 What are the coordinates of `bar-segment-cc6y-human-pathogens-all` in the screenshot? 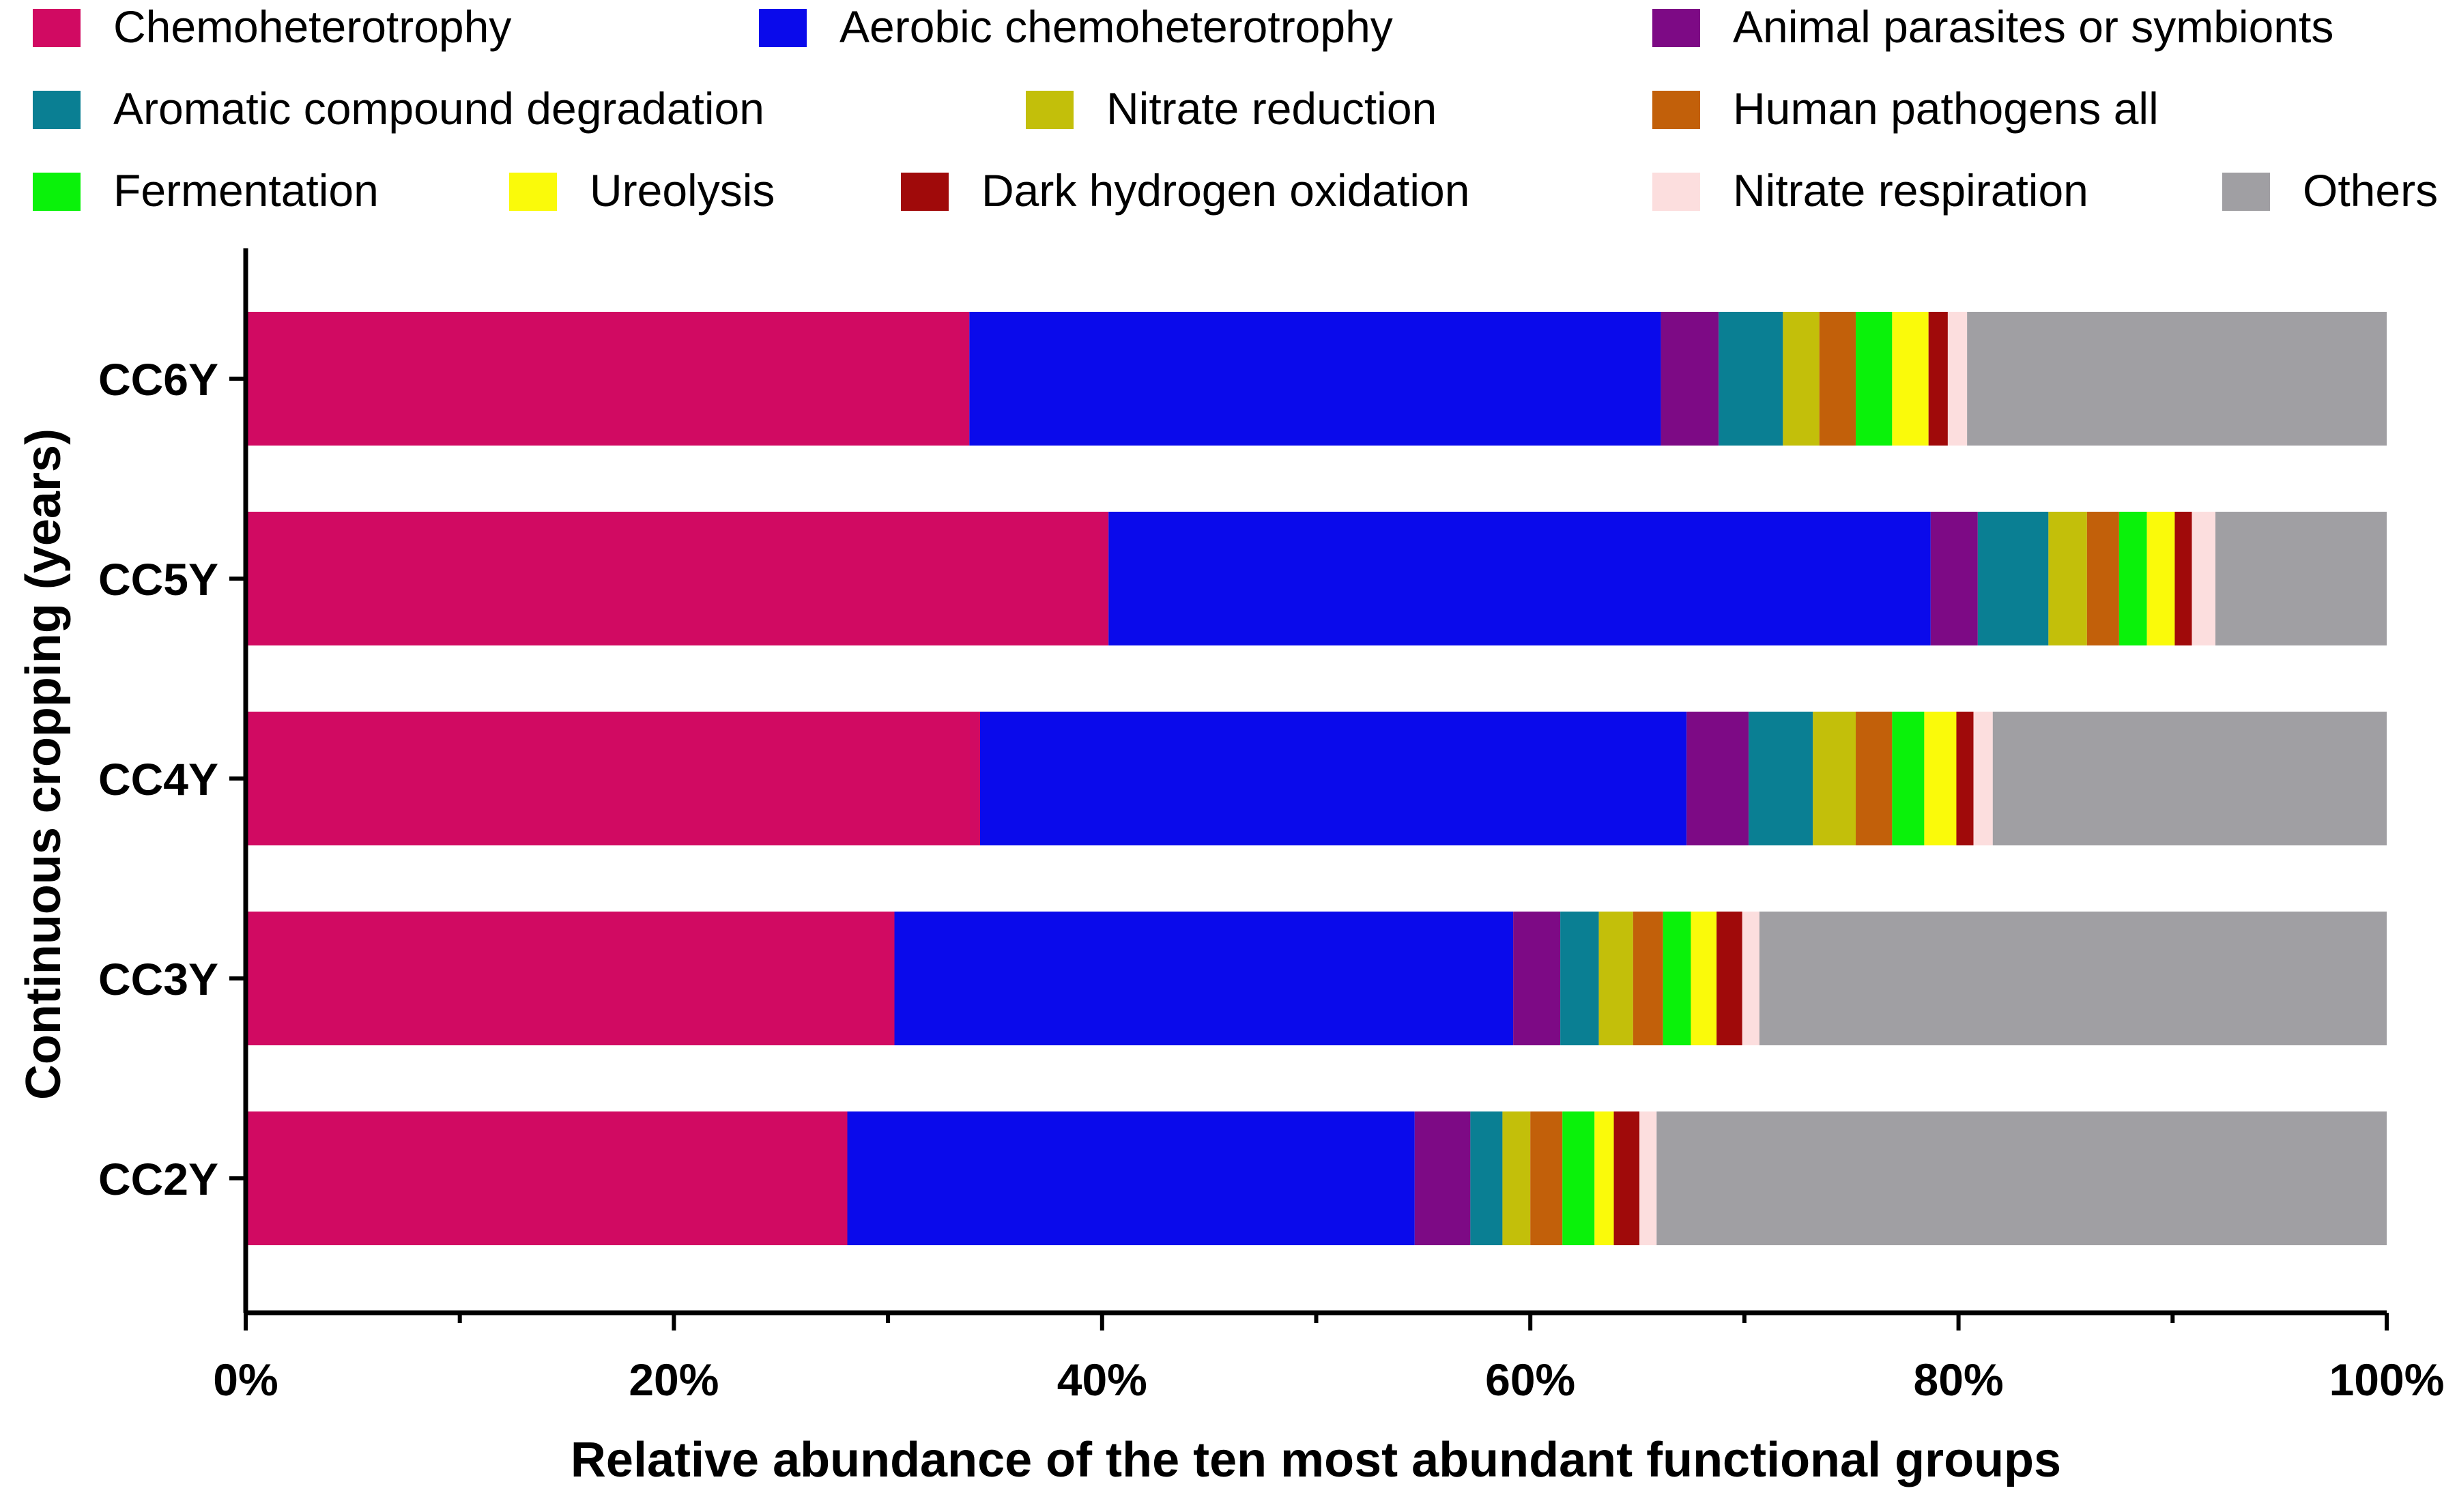 It's located at (1837, 379).